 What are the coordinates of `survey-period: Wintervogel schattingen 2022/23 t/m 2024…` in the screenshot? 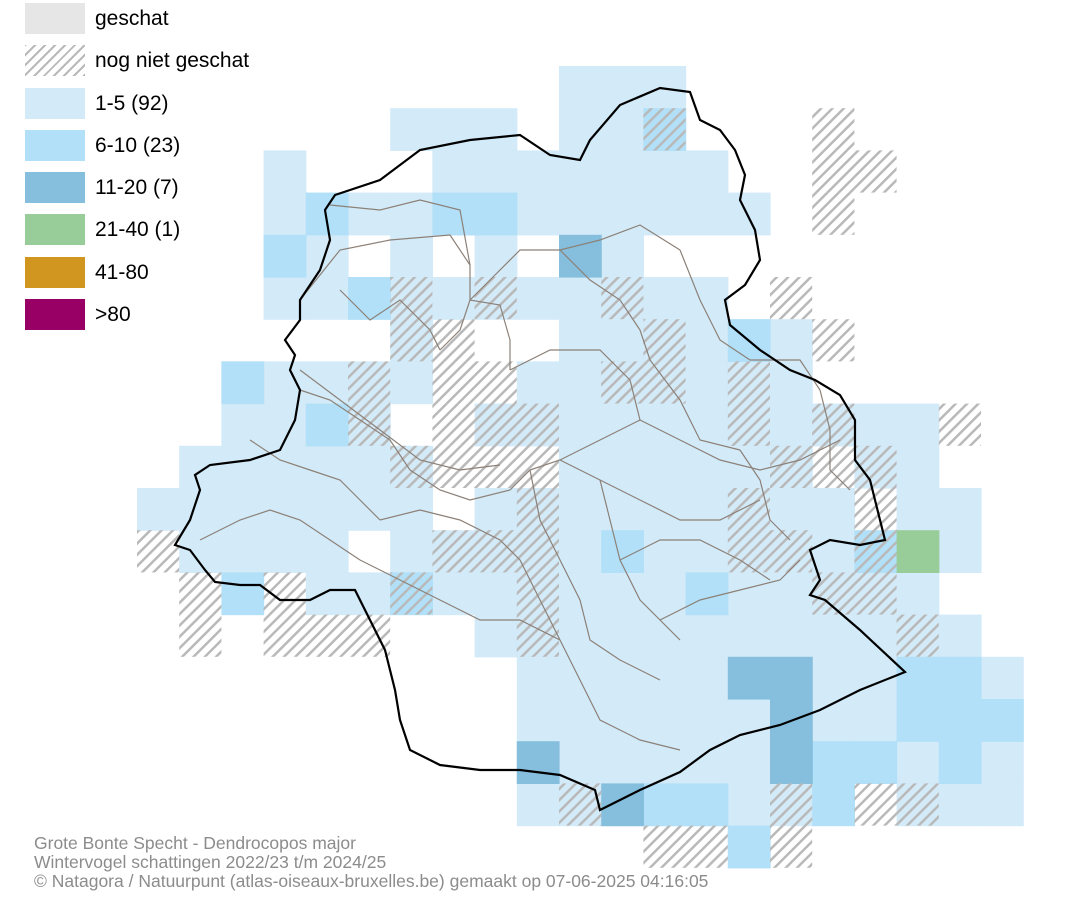 It's located at (210, 862).